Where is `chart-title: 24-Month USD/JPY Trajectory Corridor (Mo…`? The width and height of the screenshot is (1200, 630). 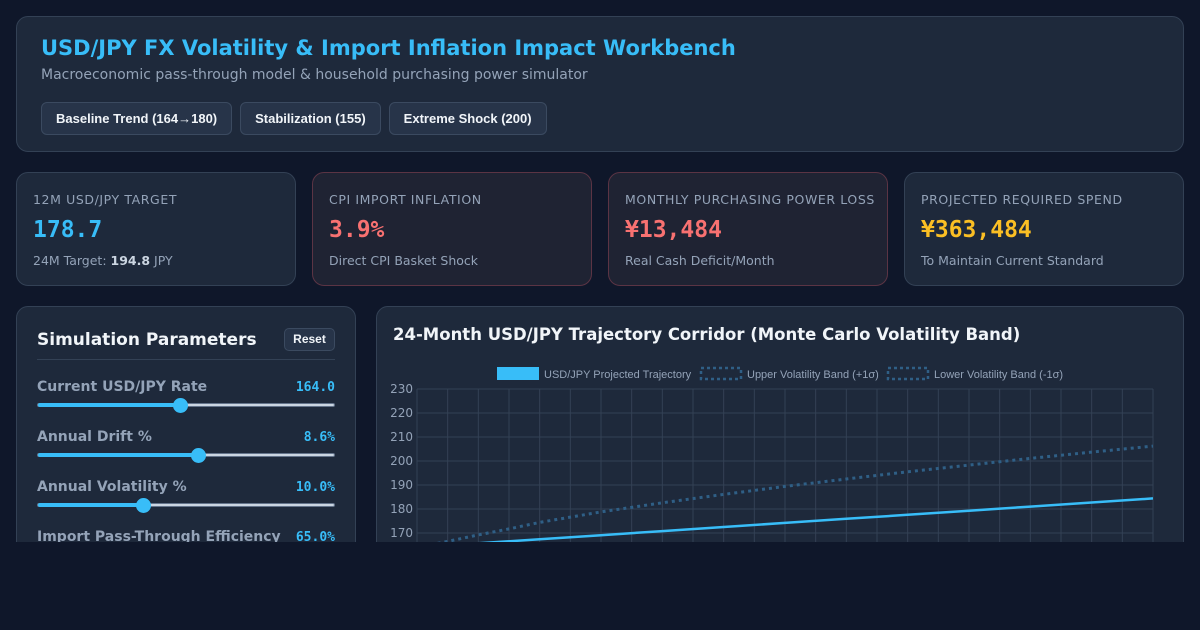 chart-title: 24-Month USD/JPY Trajectory Corridor (Mo… is located at coordinates (707, 334).